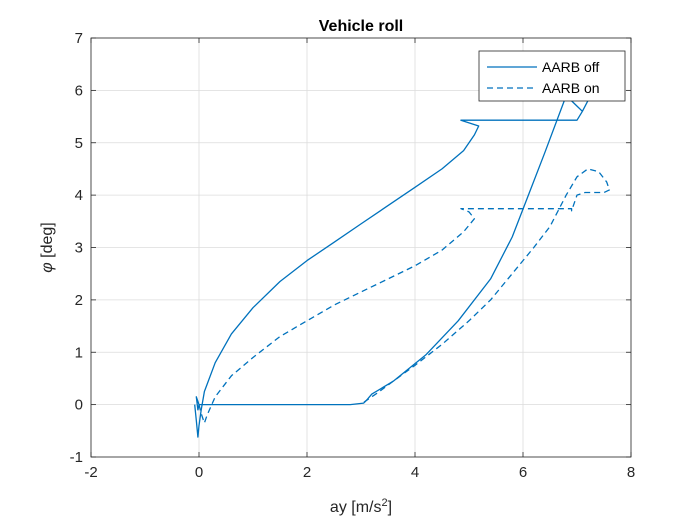  What do you see at coordinates (79, 405) in the screenshot?
I see `y-tick-label: 0` at bounding box center [79, 405].